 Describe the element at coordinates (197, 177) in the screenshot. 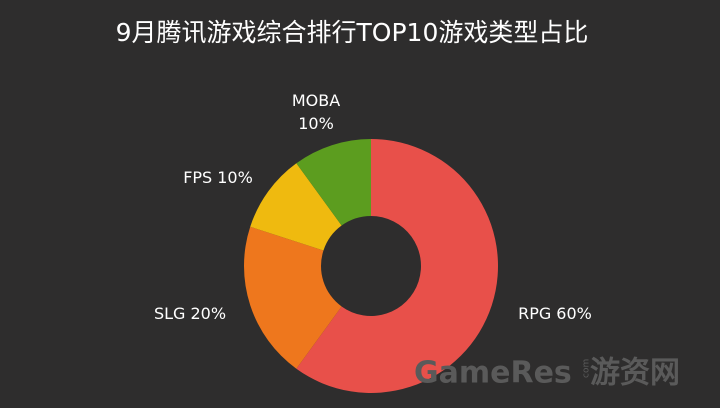

I see `label-name: FPS` at that location.